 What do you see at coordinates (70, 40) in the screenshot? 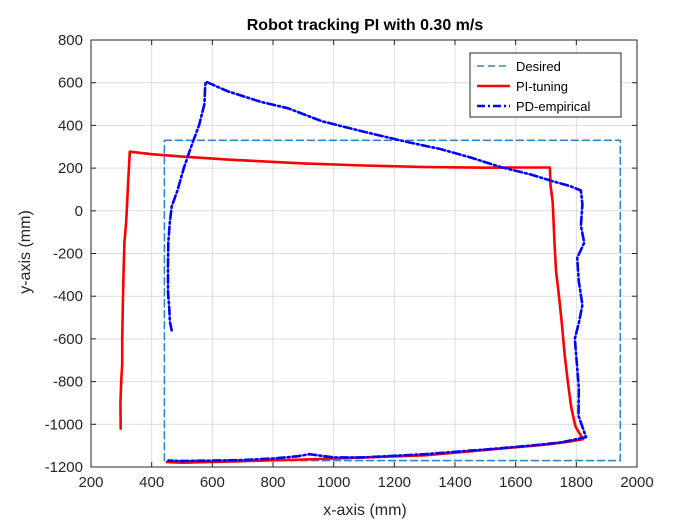
I see `y-tick-label: 800` at bounding box center [70, 40].